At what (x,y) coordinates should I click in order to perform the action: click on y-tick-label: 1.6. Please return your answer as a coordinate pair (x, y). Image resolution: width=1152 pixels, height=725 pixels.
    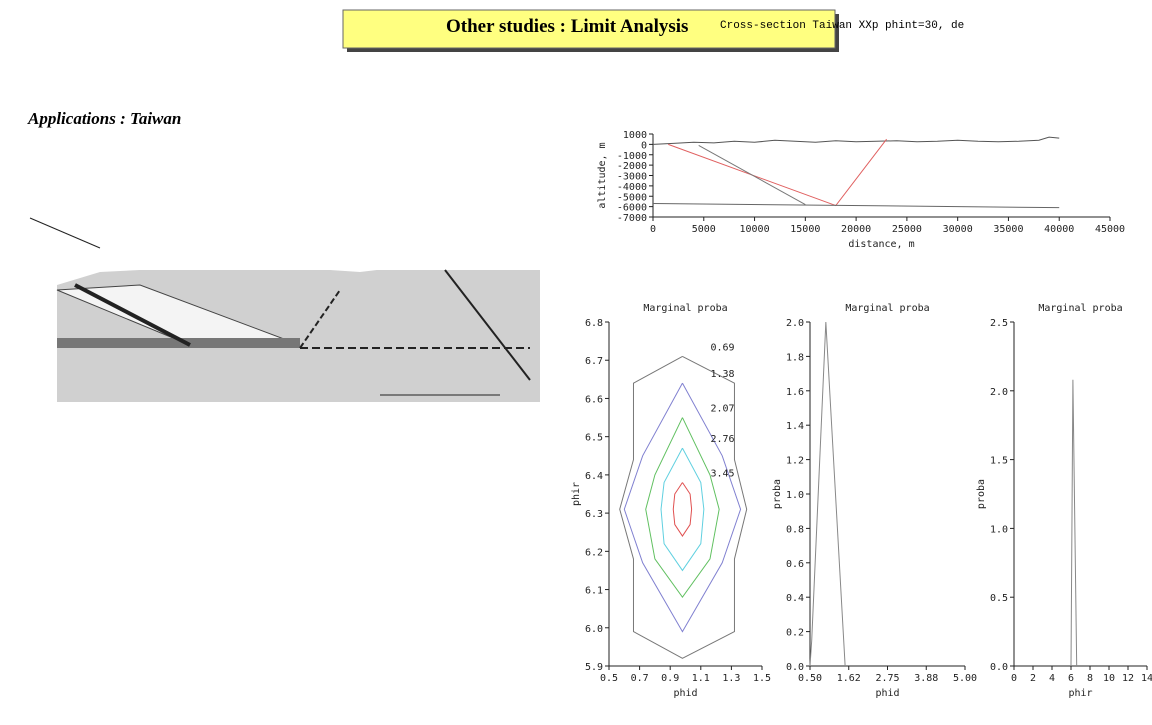
    Looking at the image, I should click on (795, 392).